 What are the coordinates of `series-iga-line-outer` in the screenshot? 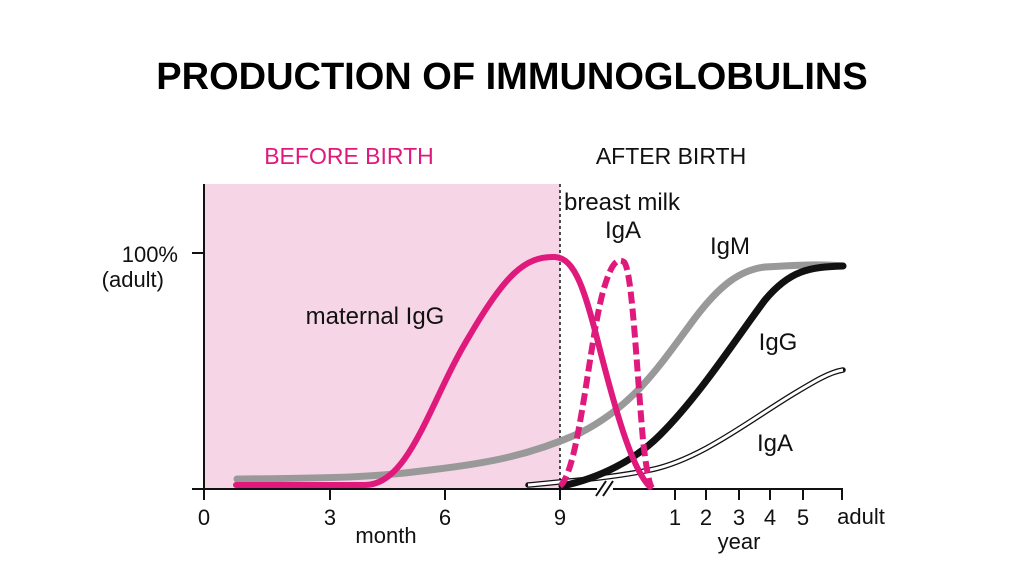 It's located at (685, 427).